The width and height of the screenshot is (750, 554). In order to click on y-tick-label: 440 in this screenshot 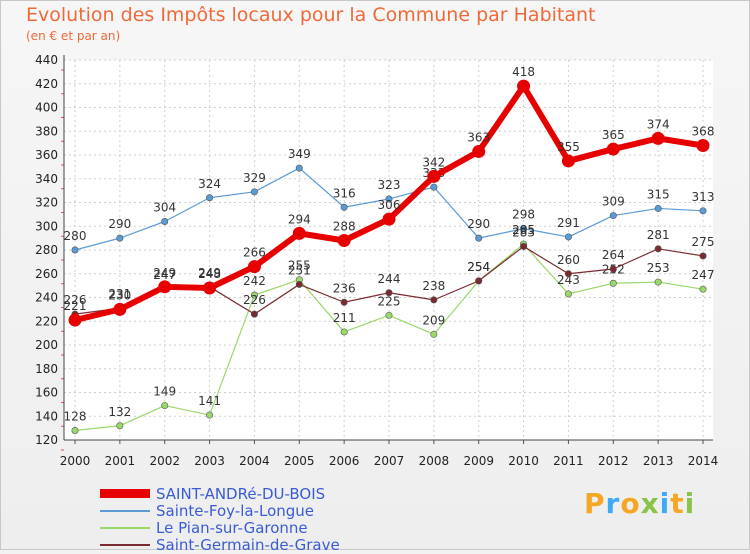, I will do `click(46, 60)`.